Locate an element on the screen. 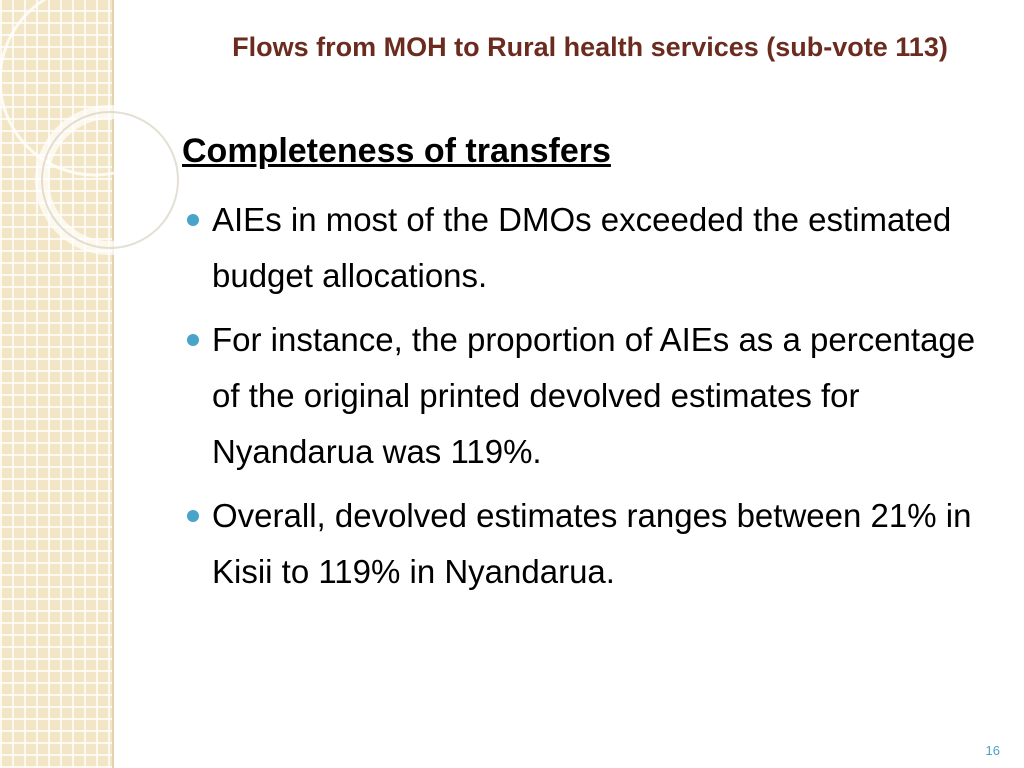 This screenshot has width=1024, height=768. decorative-circles is located at coordinates (96, 127).